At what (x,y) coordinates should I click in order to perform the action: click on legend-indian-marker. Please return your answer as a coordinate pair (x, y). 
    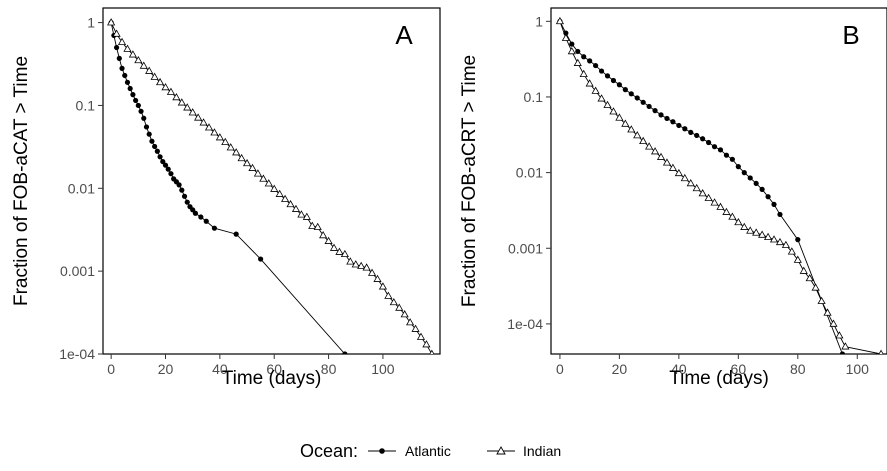
    Looking at the image, I should click on (501, 450).